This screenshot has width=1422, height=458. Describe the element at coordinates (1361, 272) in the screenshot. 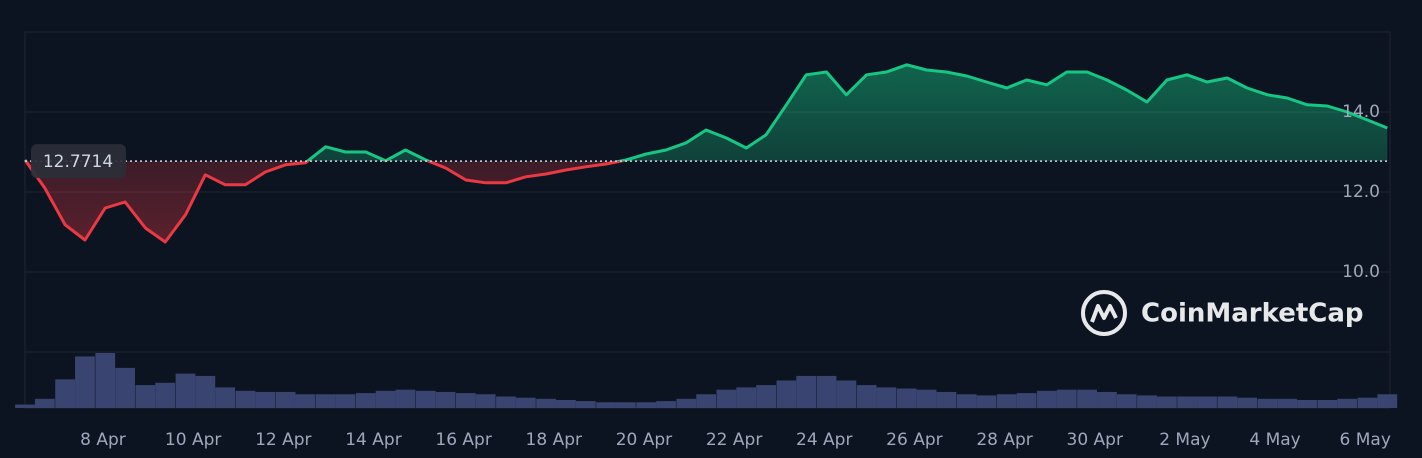

I see `y-tick-label: 10.0` at that location.